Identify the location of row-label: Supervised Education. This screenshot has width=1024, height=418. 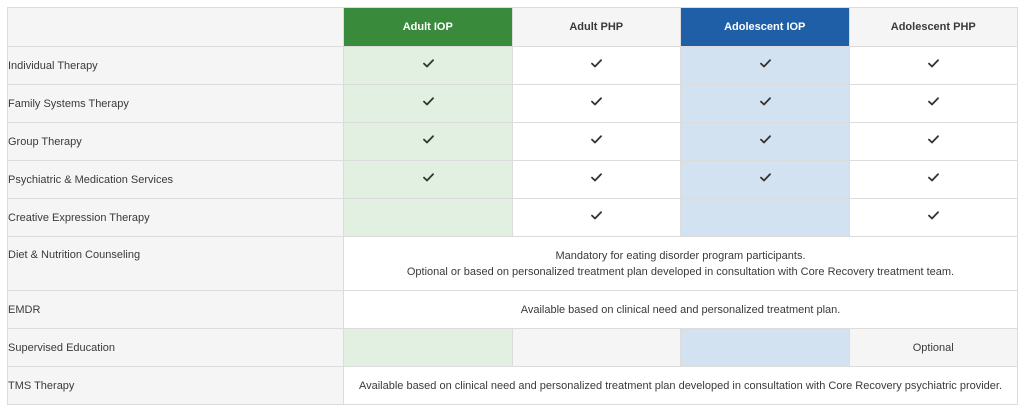
(175, 347).